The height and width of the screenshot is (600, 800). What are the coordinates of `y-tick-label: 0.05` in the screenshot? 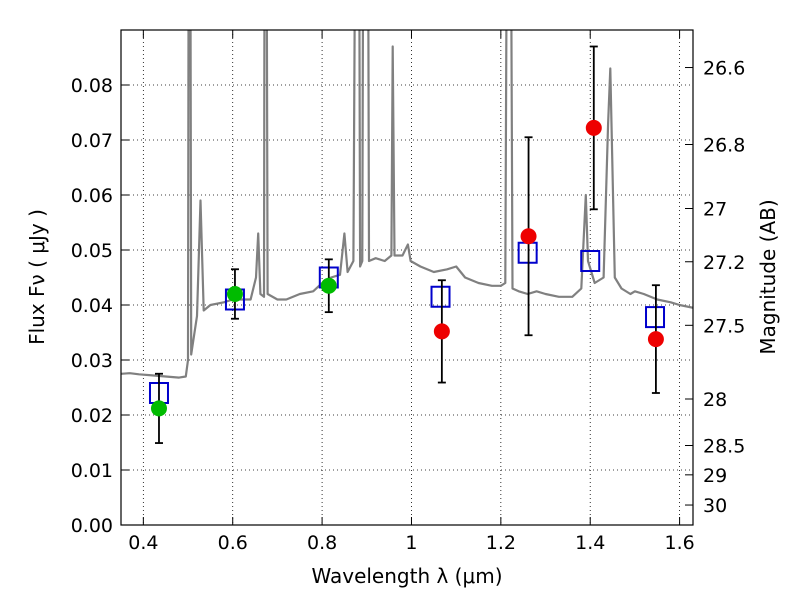 It's located at (92, 251).